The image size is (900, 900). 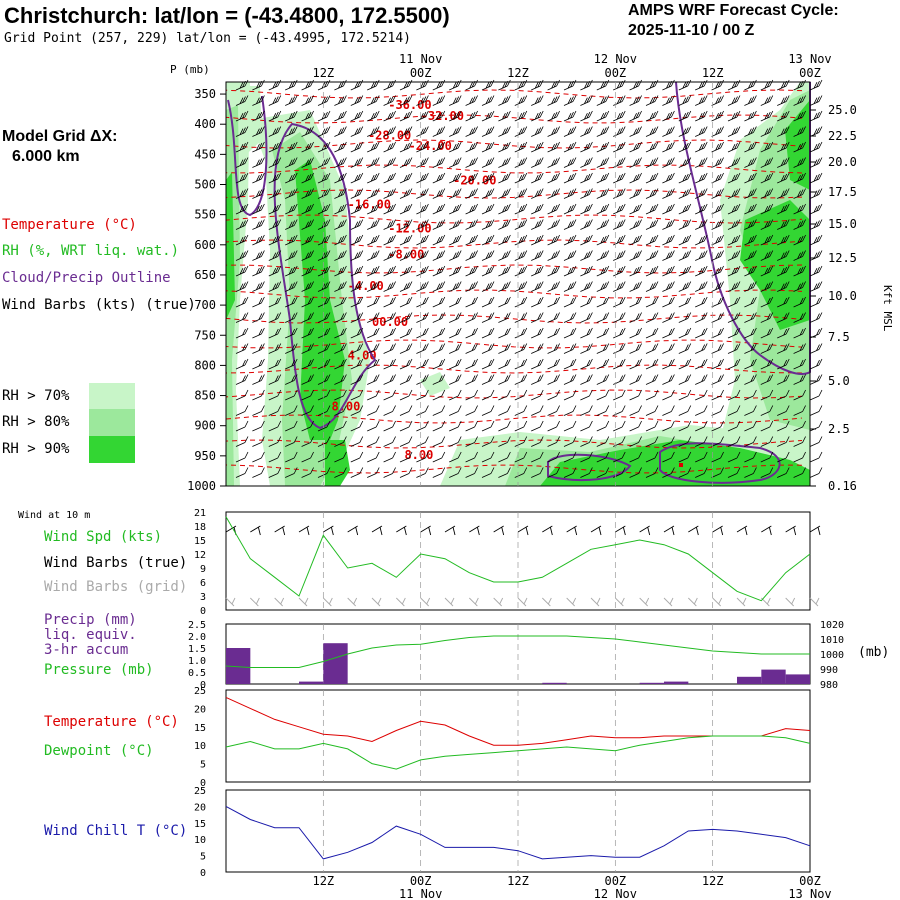 What do you see at coordinates (615, 73) in the screenshot?
I see `top-time-tick-3: 00Z` at bounding box center [615, 73].